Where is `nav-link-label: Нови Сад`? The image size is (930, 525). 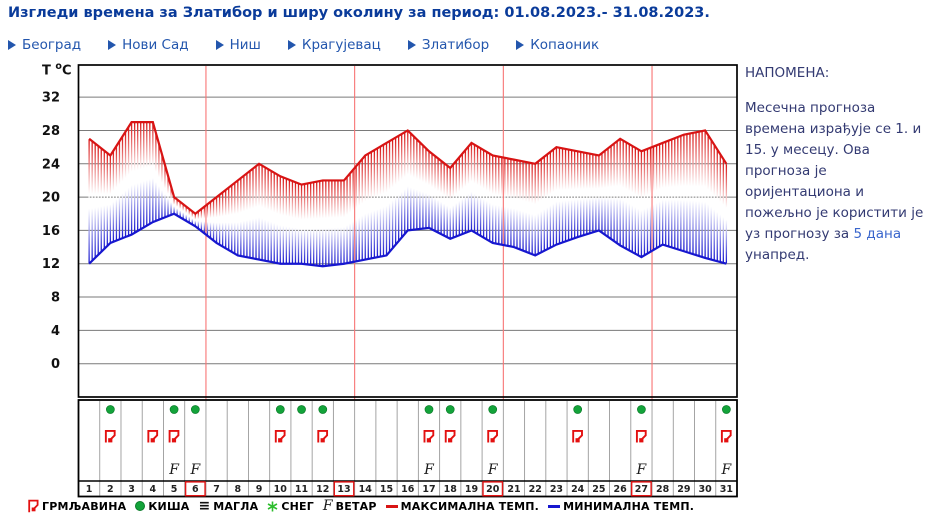
nav-link-label: Нови Сад is located at coordinates (155, 45).